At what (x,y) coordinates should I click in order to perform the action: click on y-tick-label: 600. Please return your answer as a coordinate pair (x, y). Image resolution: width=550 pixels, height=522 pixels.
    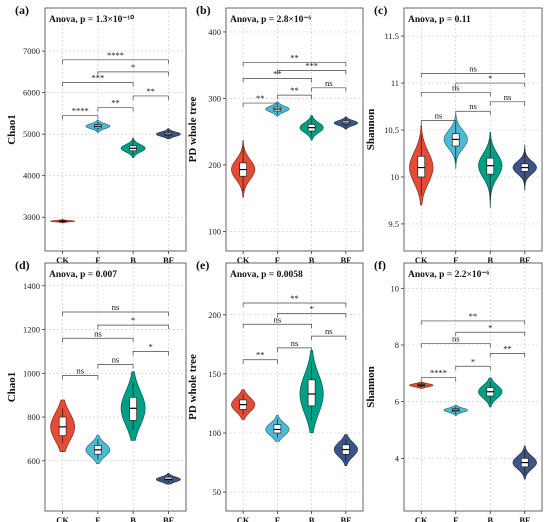
    Looking at the image, I should click on (33, 461).